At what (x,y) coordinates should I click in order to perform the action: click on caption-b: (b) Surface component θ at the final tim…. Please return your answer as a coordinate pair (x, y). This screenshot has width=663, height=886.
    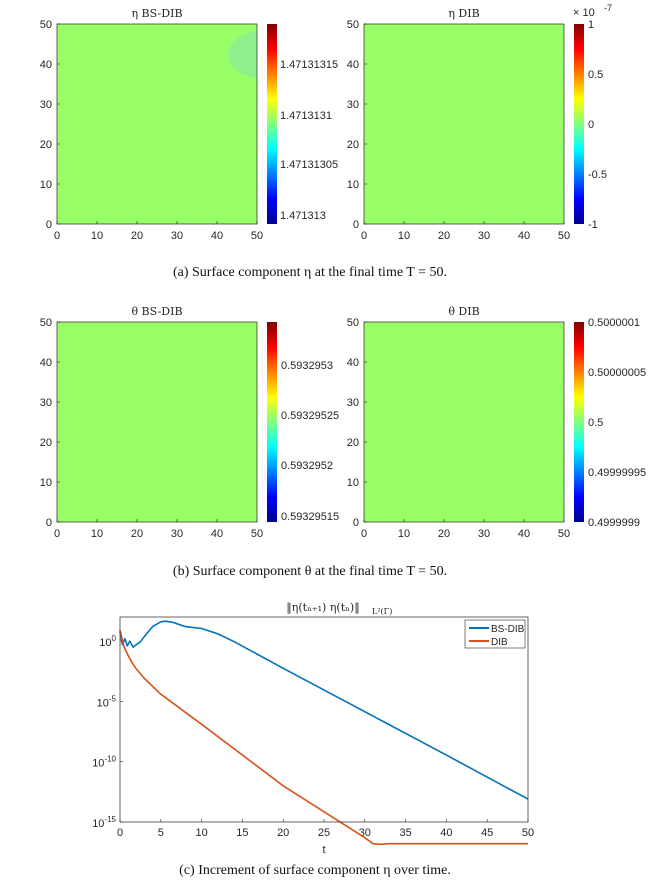
    Looking at the image, I should click on (310, 571).